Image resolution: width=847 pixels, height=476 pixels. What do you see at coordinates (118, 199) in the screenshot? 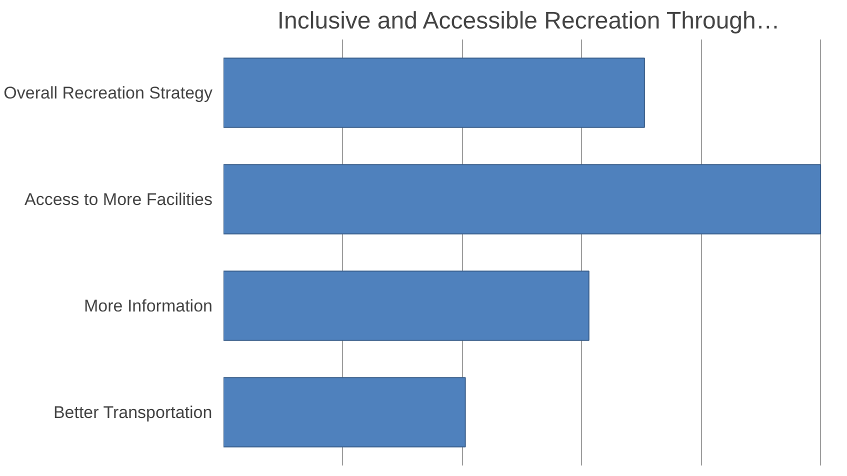
I see `y-tick-label: Access to More Facilities` at bounding box center [118, 199].